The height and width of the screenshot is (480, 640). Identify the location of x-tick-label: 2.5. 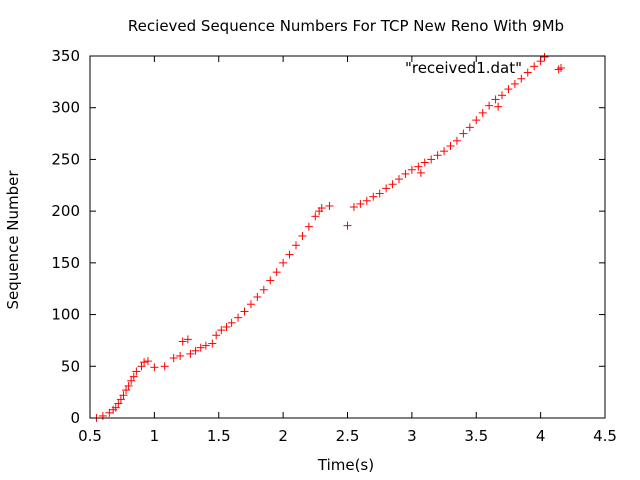
(348, 436).